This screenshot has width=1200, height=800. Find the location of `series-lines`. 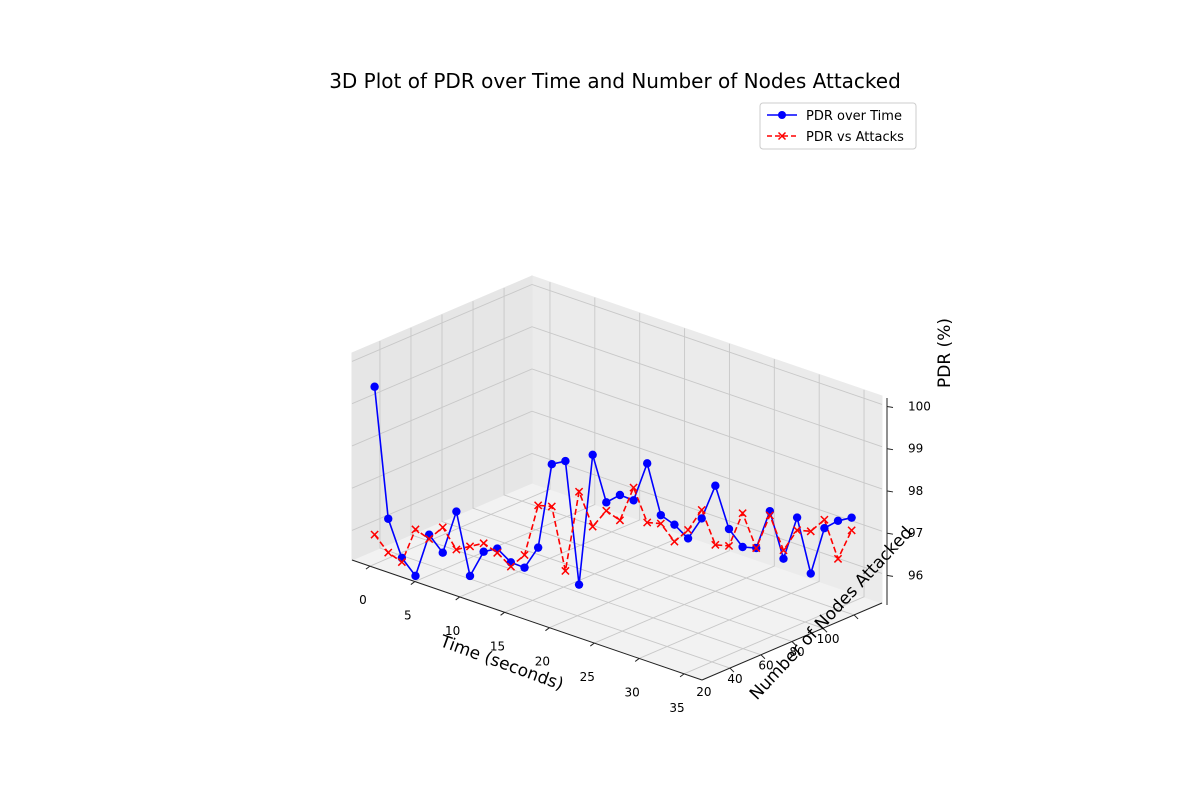

series-lines is located at coordinates (613, 485).